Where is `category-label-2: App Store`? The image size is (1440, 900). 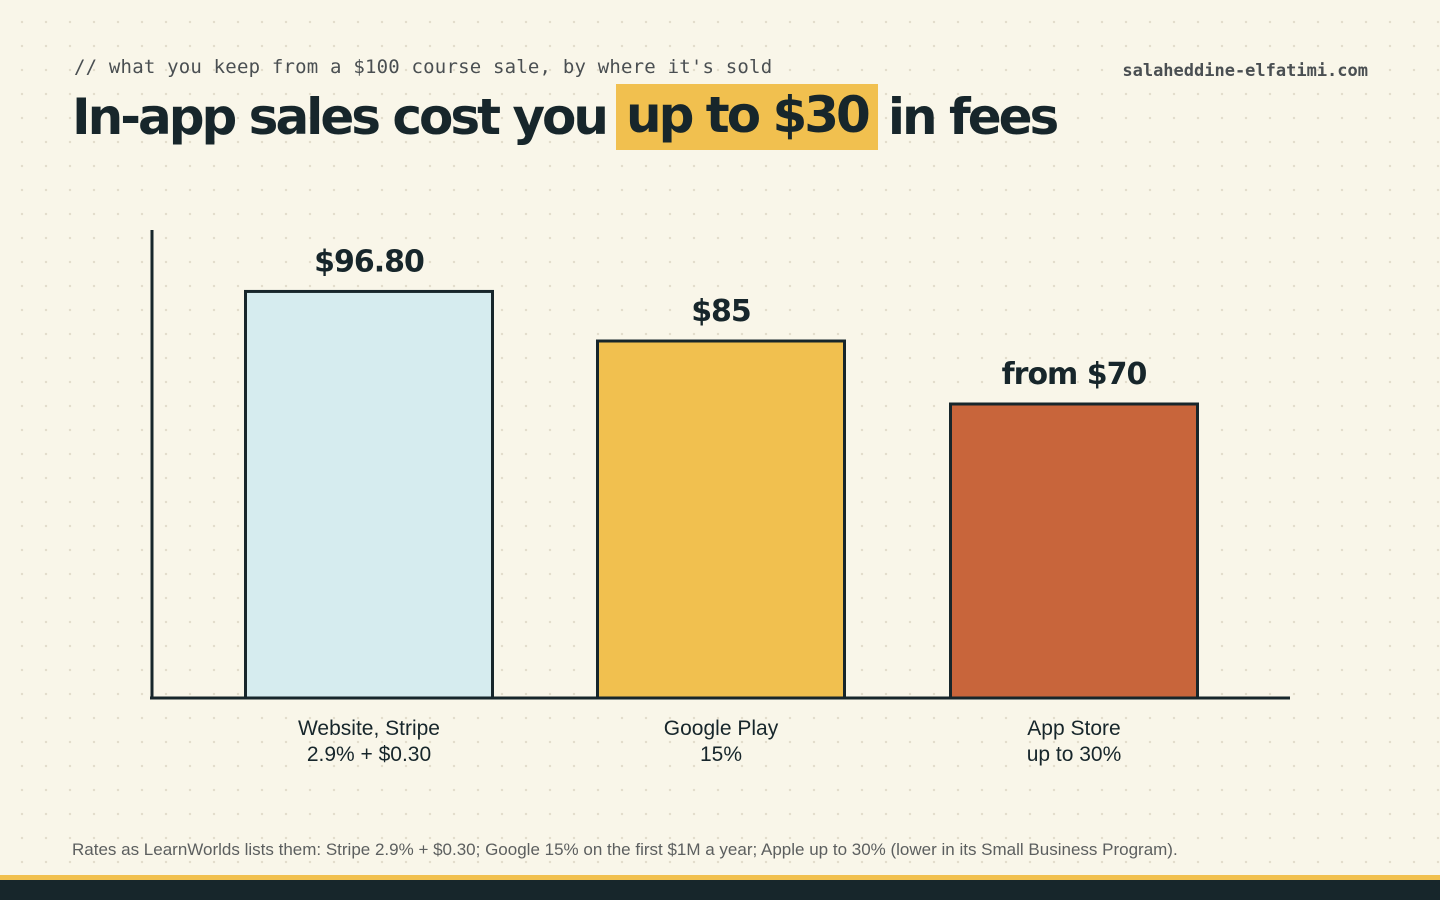
category-label-2: App Store is located at coordinates (1073, 728).